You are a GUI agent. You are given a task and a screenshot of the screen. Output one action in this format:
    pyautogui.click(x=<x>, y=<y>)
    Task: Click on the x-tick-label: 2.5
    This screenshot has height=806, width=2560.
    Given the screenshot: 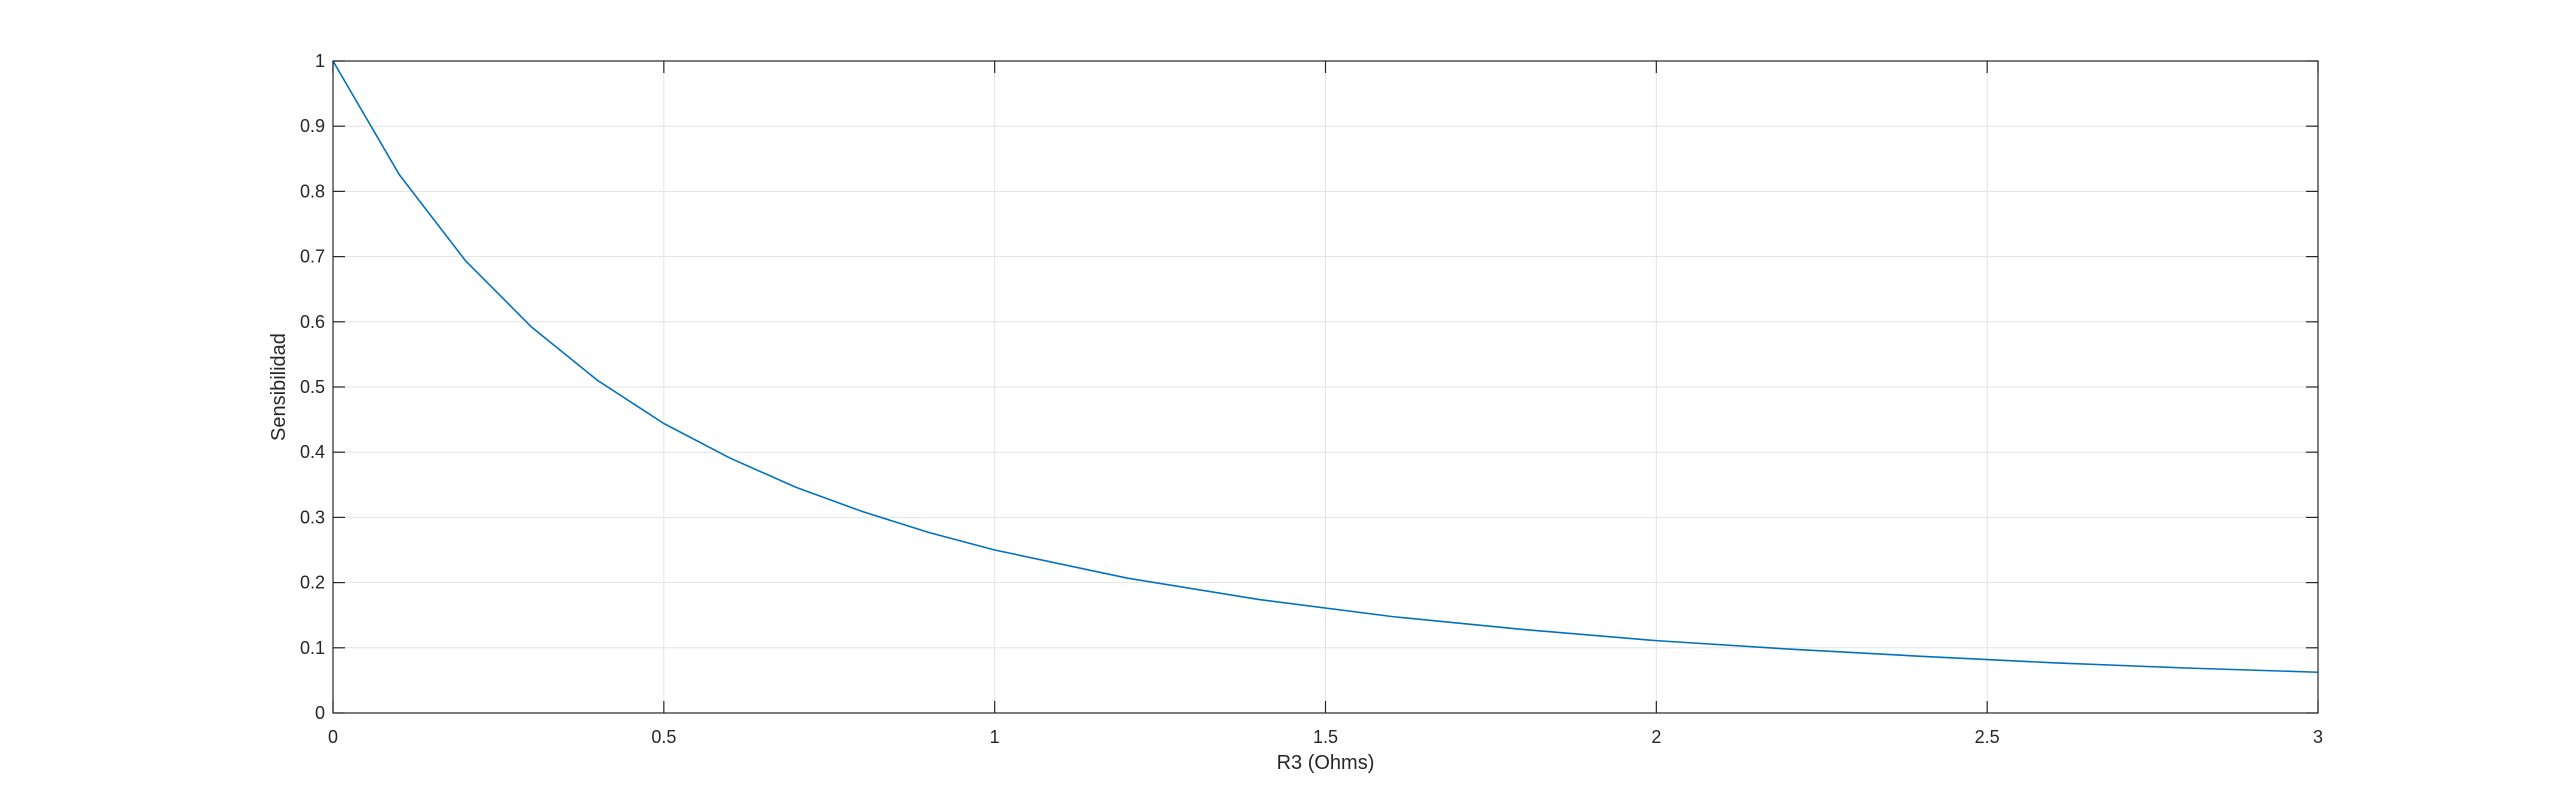 What is the action you would take?
    pyautogui.click(x=1987, y=737)
    